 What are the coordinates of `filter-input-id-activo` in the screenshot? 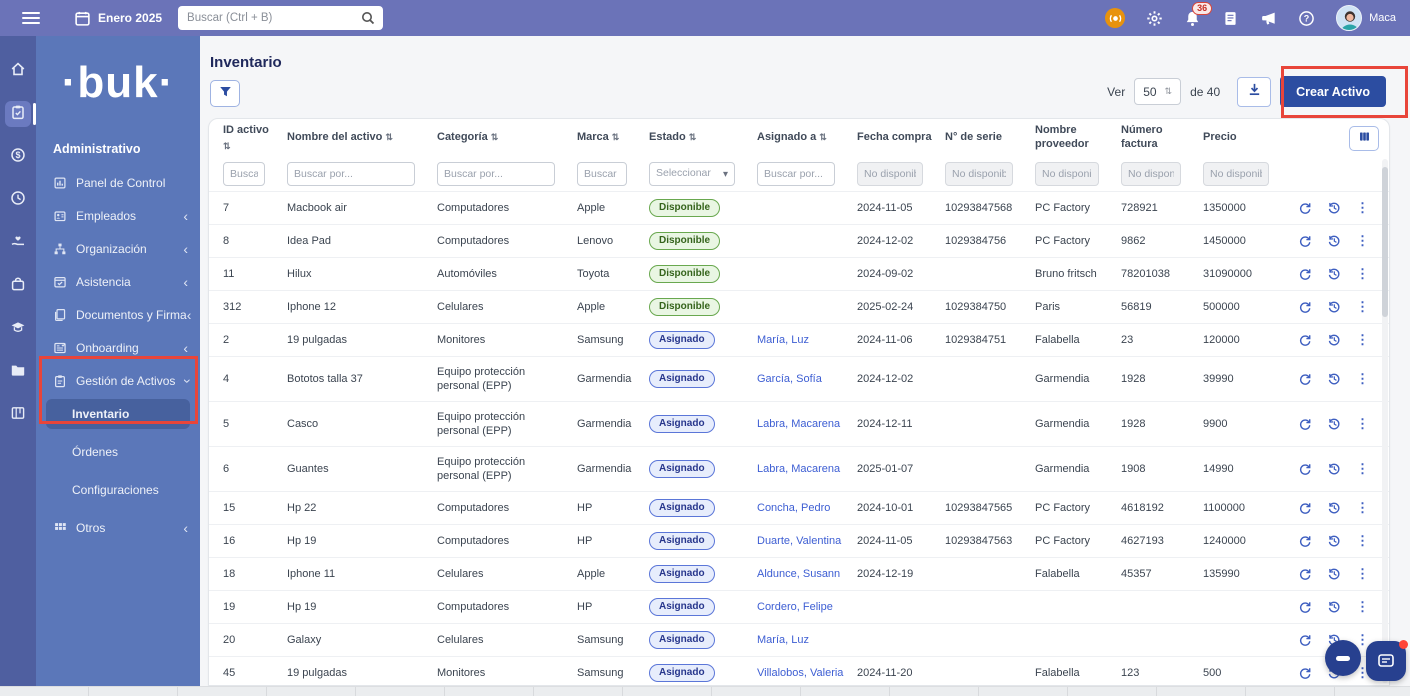 It's located at (244, 174).